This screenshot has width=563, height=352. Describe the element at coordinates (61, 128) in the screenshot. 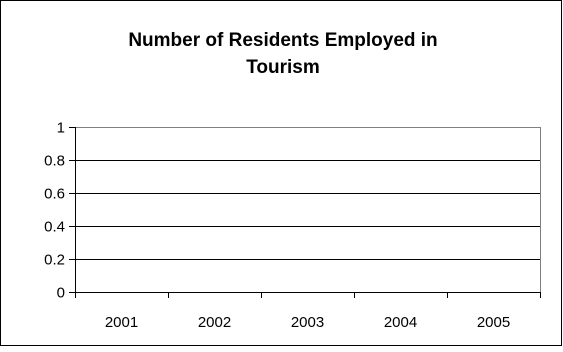

I see `y-tick-label-5: 1` at that location.